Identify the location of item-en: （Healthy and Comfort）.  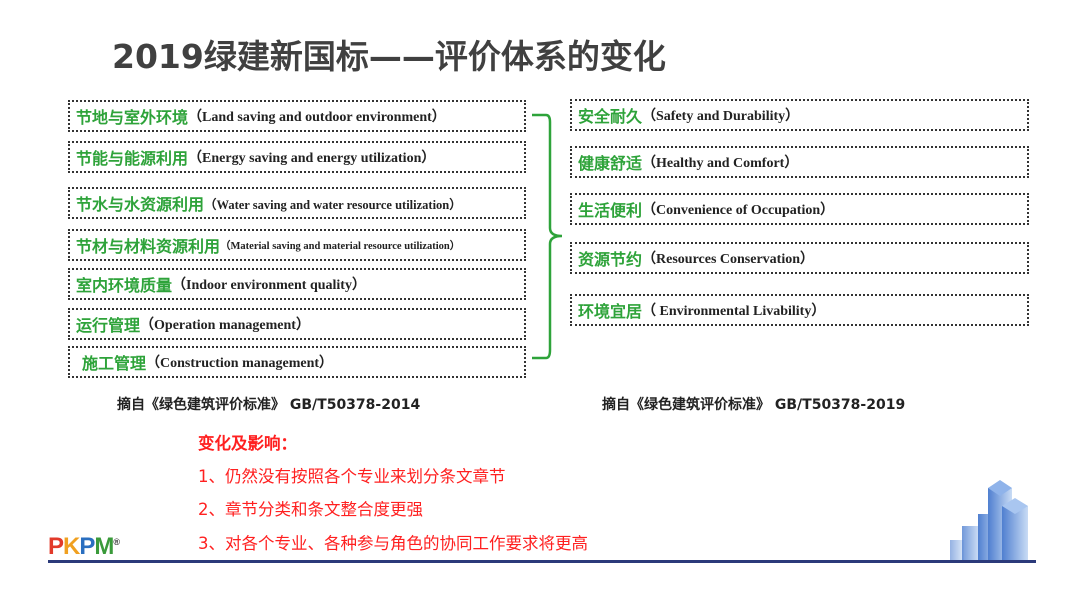
(720, 163).